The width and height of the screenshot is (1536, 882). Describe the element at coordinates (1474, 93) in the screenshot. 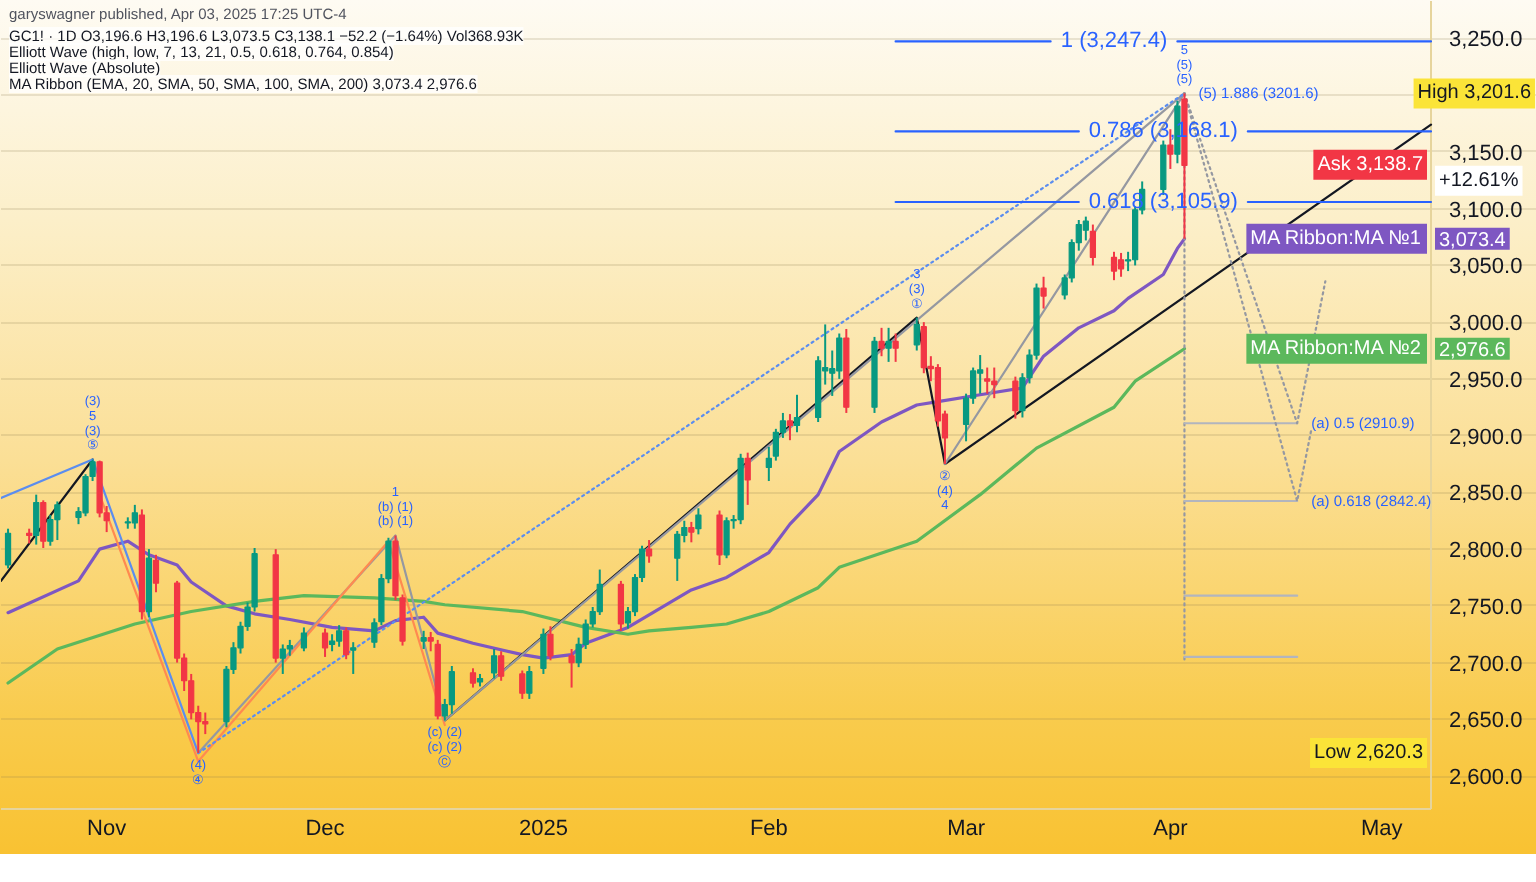

I see `annotation: High 3,201.6` at that location.